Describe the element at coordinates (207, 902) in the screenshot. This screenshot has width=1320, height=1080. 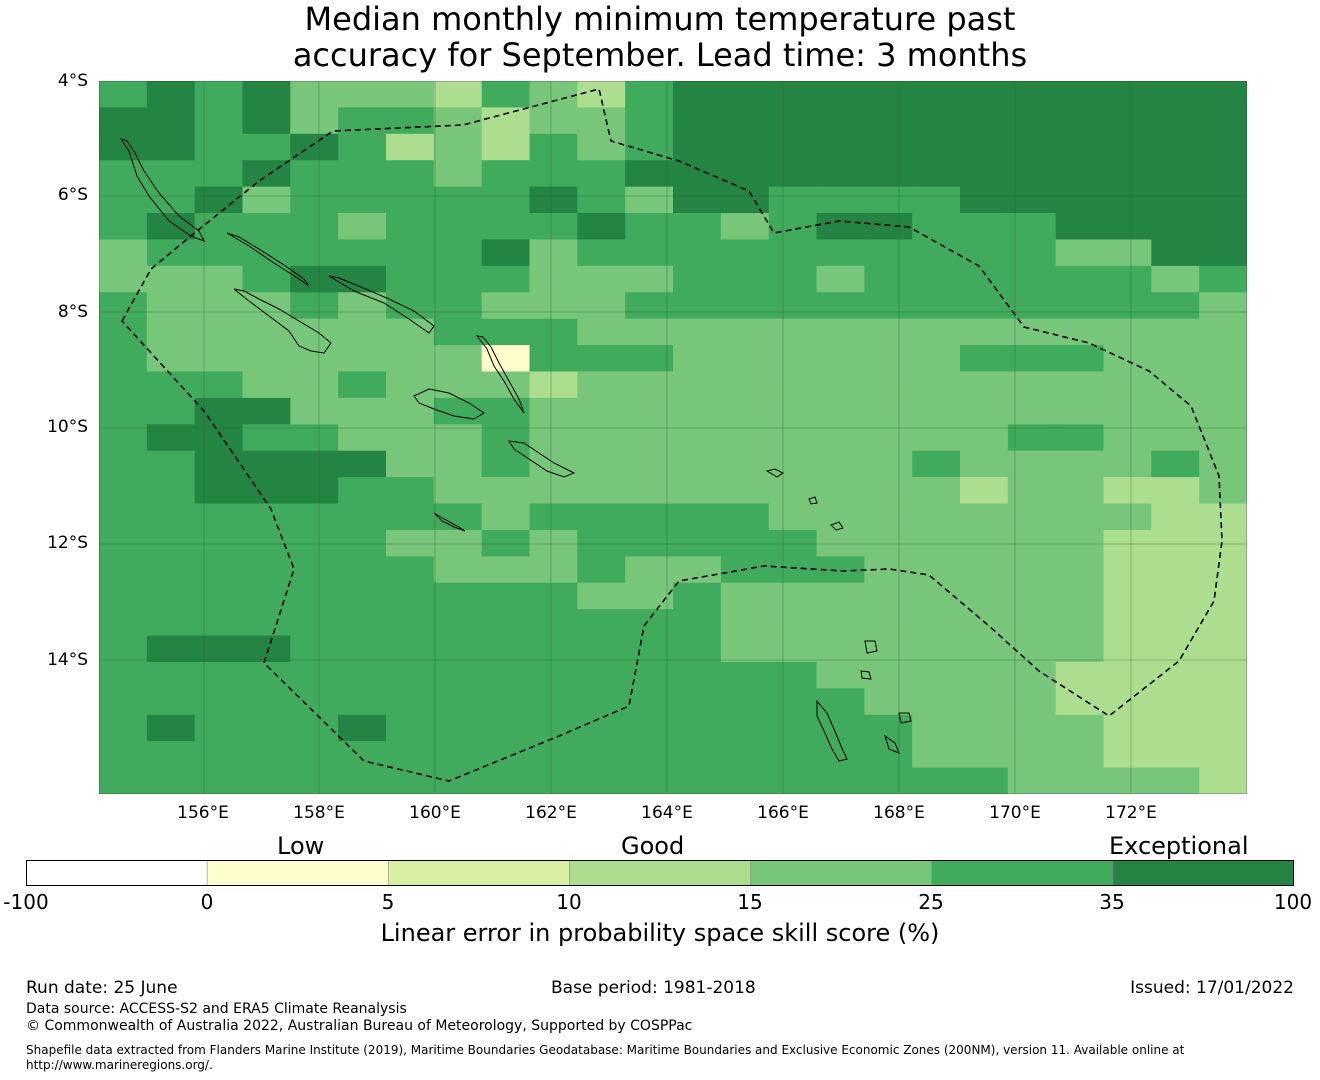
I see `legend-tick-0: 0` at that location.